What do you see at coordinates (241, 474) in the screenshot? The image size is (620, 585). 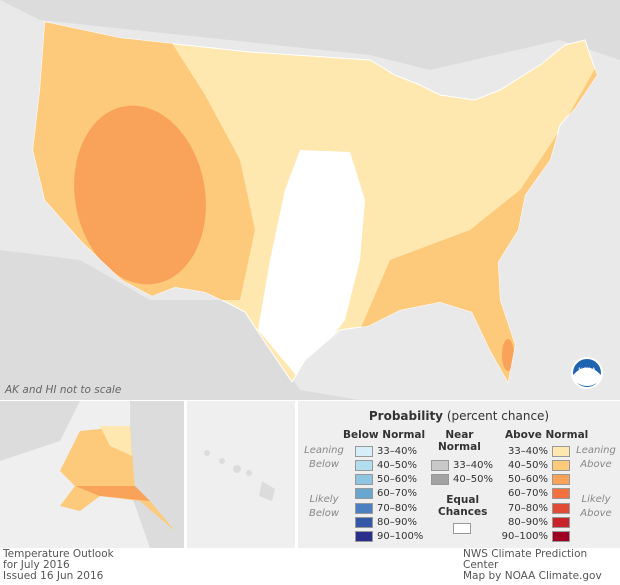 I see `hawaii-panel` at bounding box center [241, 474].